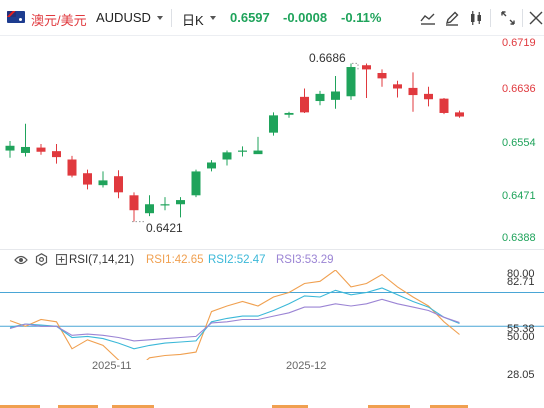  Describe the element at coordinates (521, 329) in the screenshot. I see `rsi-axis-label: 55.38` at that location.